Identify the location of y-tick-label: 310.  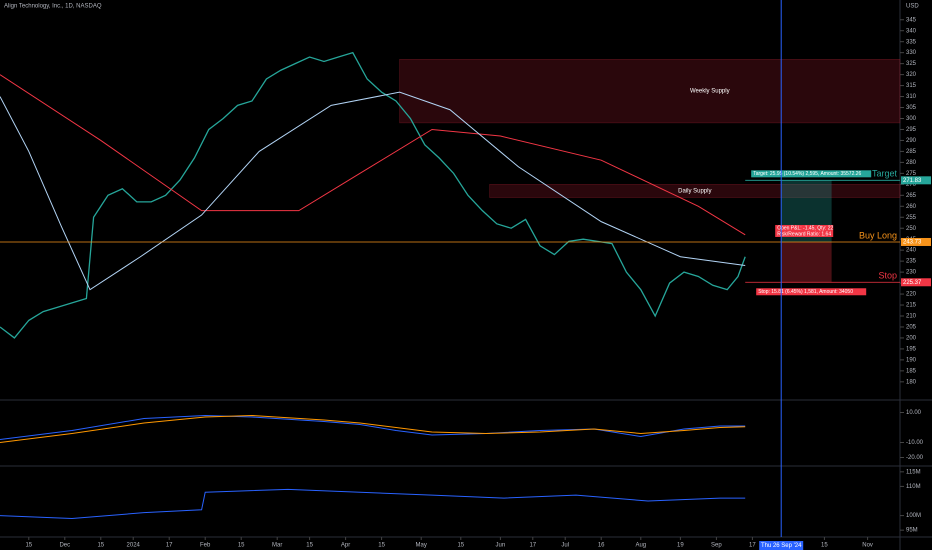
(911, 97).